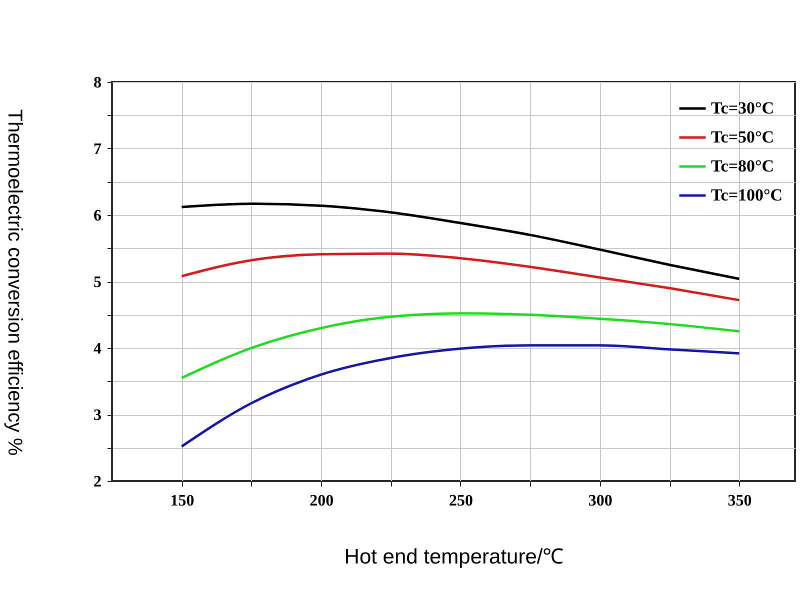 This screenshot has height=593, width=803. What do you see at coordinates (98, 83) in the screenshot?
I see `y-tick-label: 8` at bounding box center [98, 83].